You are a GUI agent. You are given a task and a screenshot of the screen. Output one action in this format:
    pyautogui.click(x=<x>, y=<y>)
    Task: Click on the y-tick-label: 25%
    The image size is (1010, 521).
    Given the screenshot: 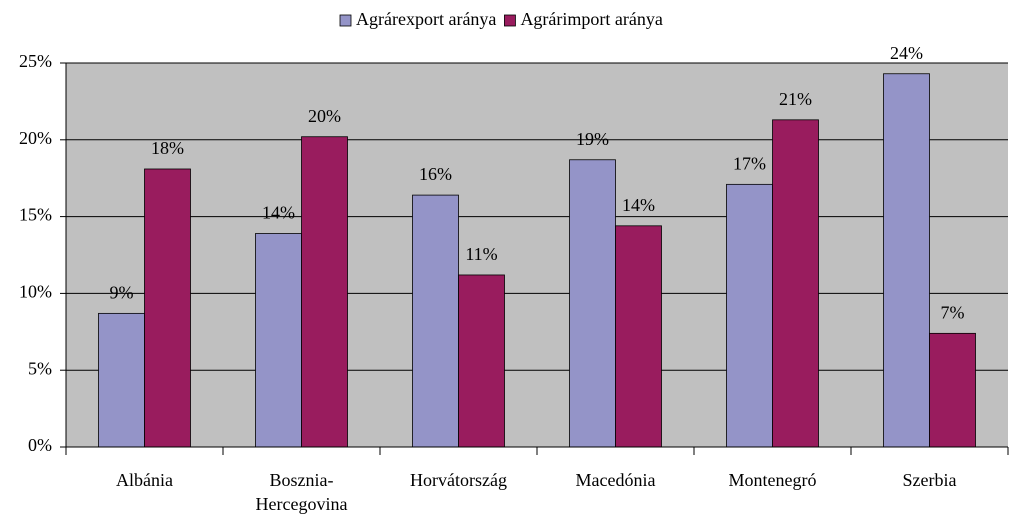 What is the action you would take?
    pyautogui.click(x=35, y=61)
    